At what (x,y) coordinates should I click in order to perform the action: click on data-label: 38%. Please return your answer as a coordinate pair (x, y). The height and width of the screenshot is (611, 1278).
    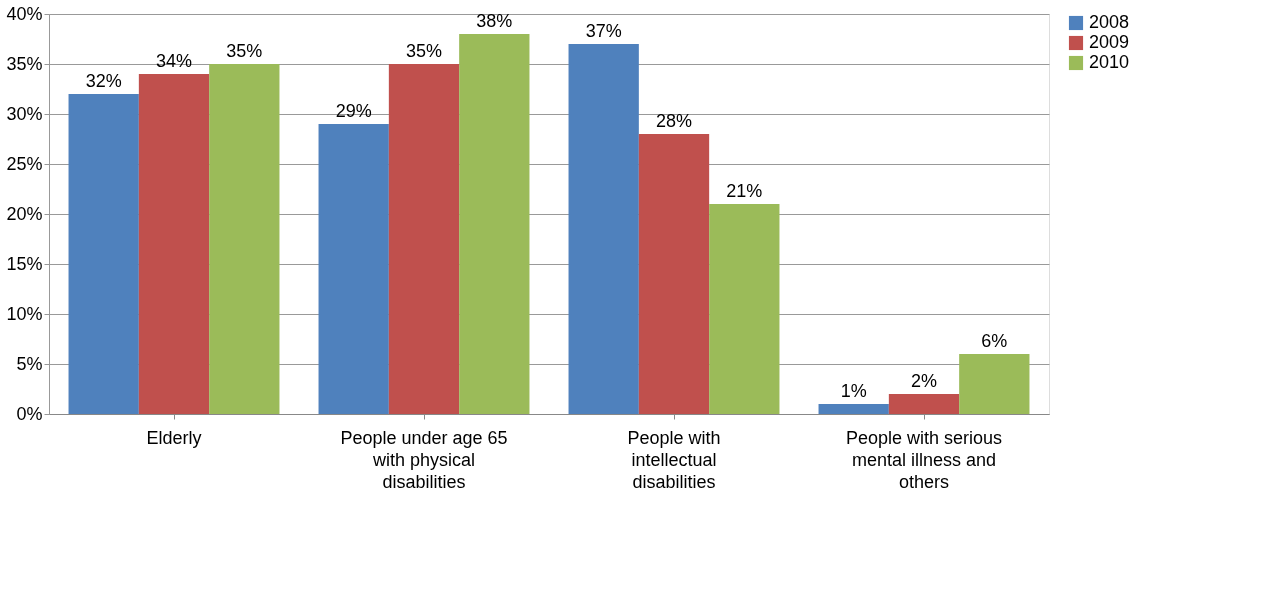
    Looking at the image, I should click on (494, 21).